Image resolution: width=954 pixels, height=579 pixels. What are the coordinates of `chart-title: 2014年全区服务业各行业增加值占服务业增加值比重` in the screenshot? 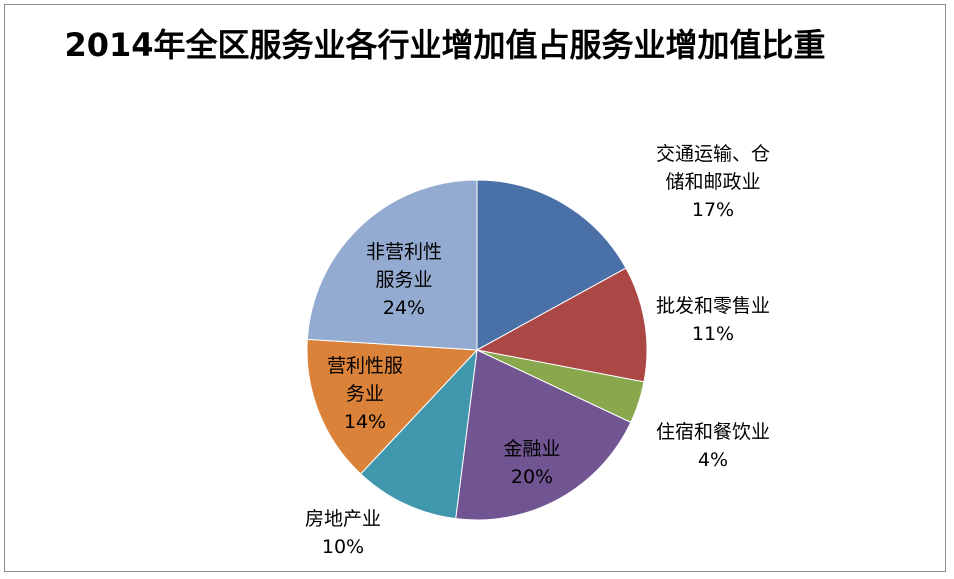 It's located at (445, 45).